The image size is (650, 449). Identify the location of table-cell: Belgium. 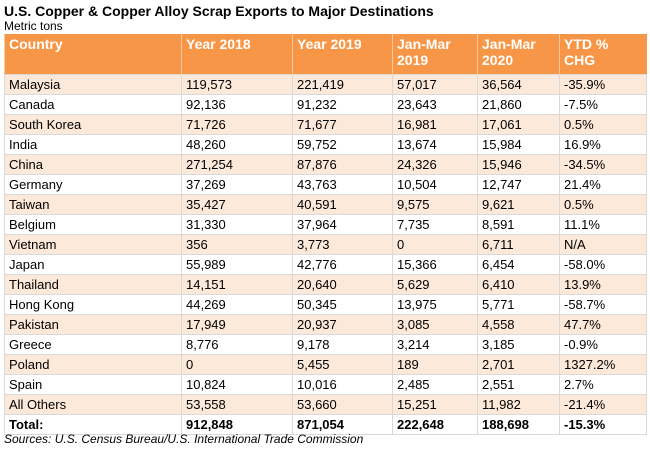
(93, 224).